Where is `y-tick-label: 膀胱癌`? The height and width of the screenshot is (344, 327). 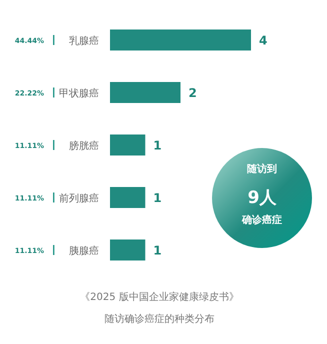 y-tick-label: 膀胱癌 is located at coordinates (84, 146).